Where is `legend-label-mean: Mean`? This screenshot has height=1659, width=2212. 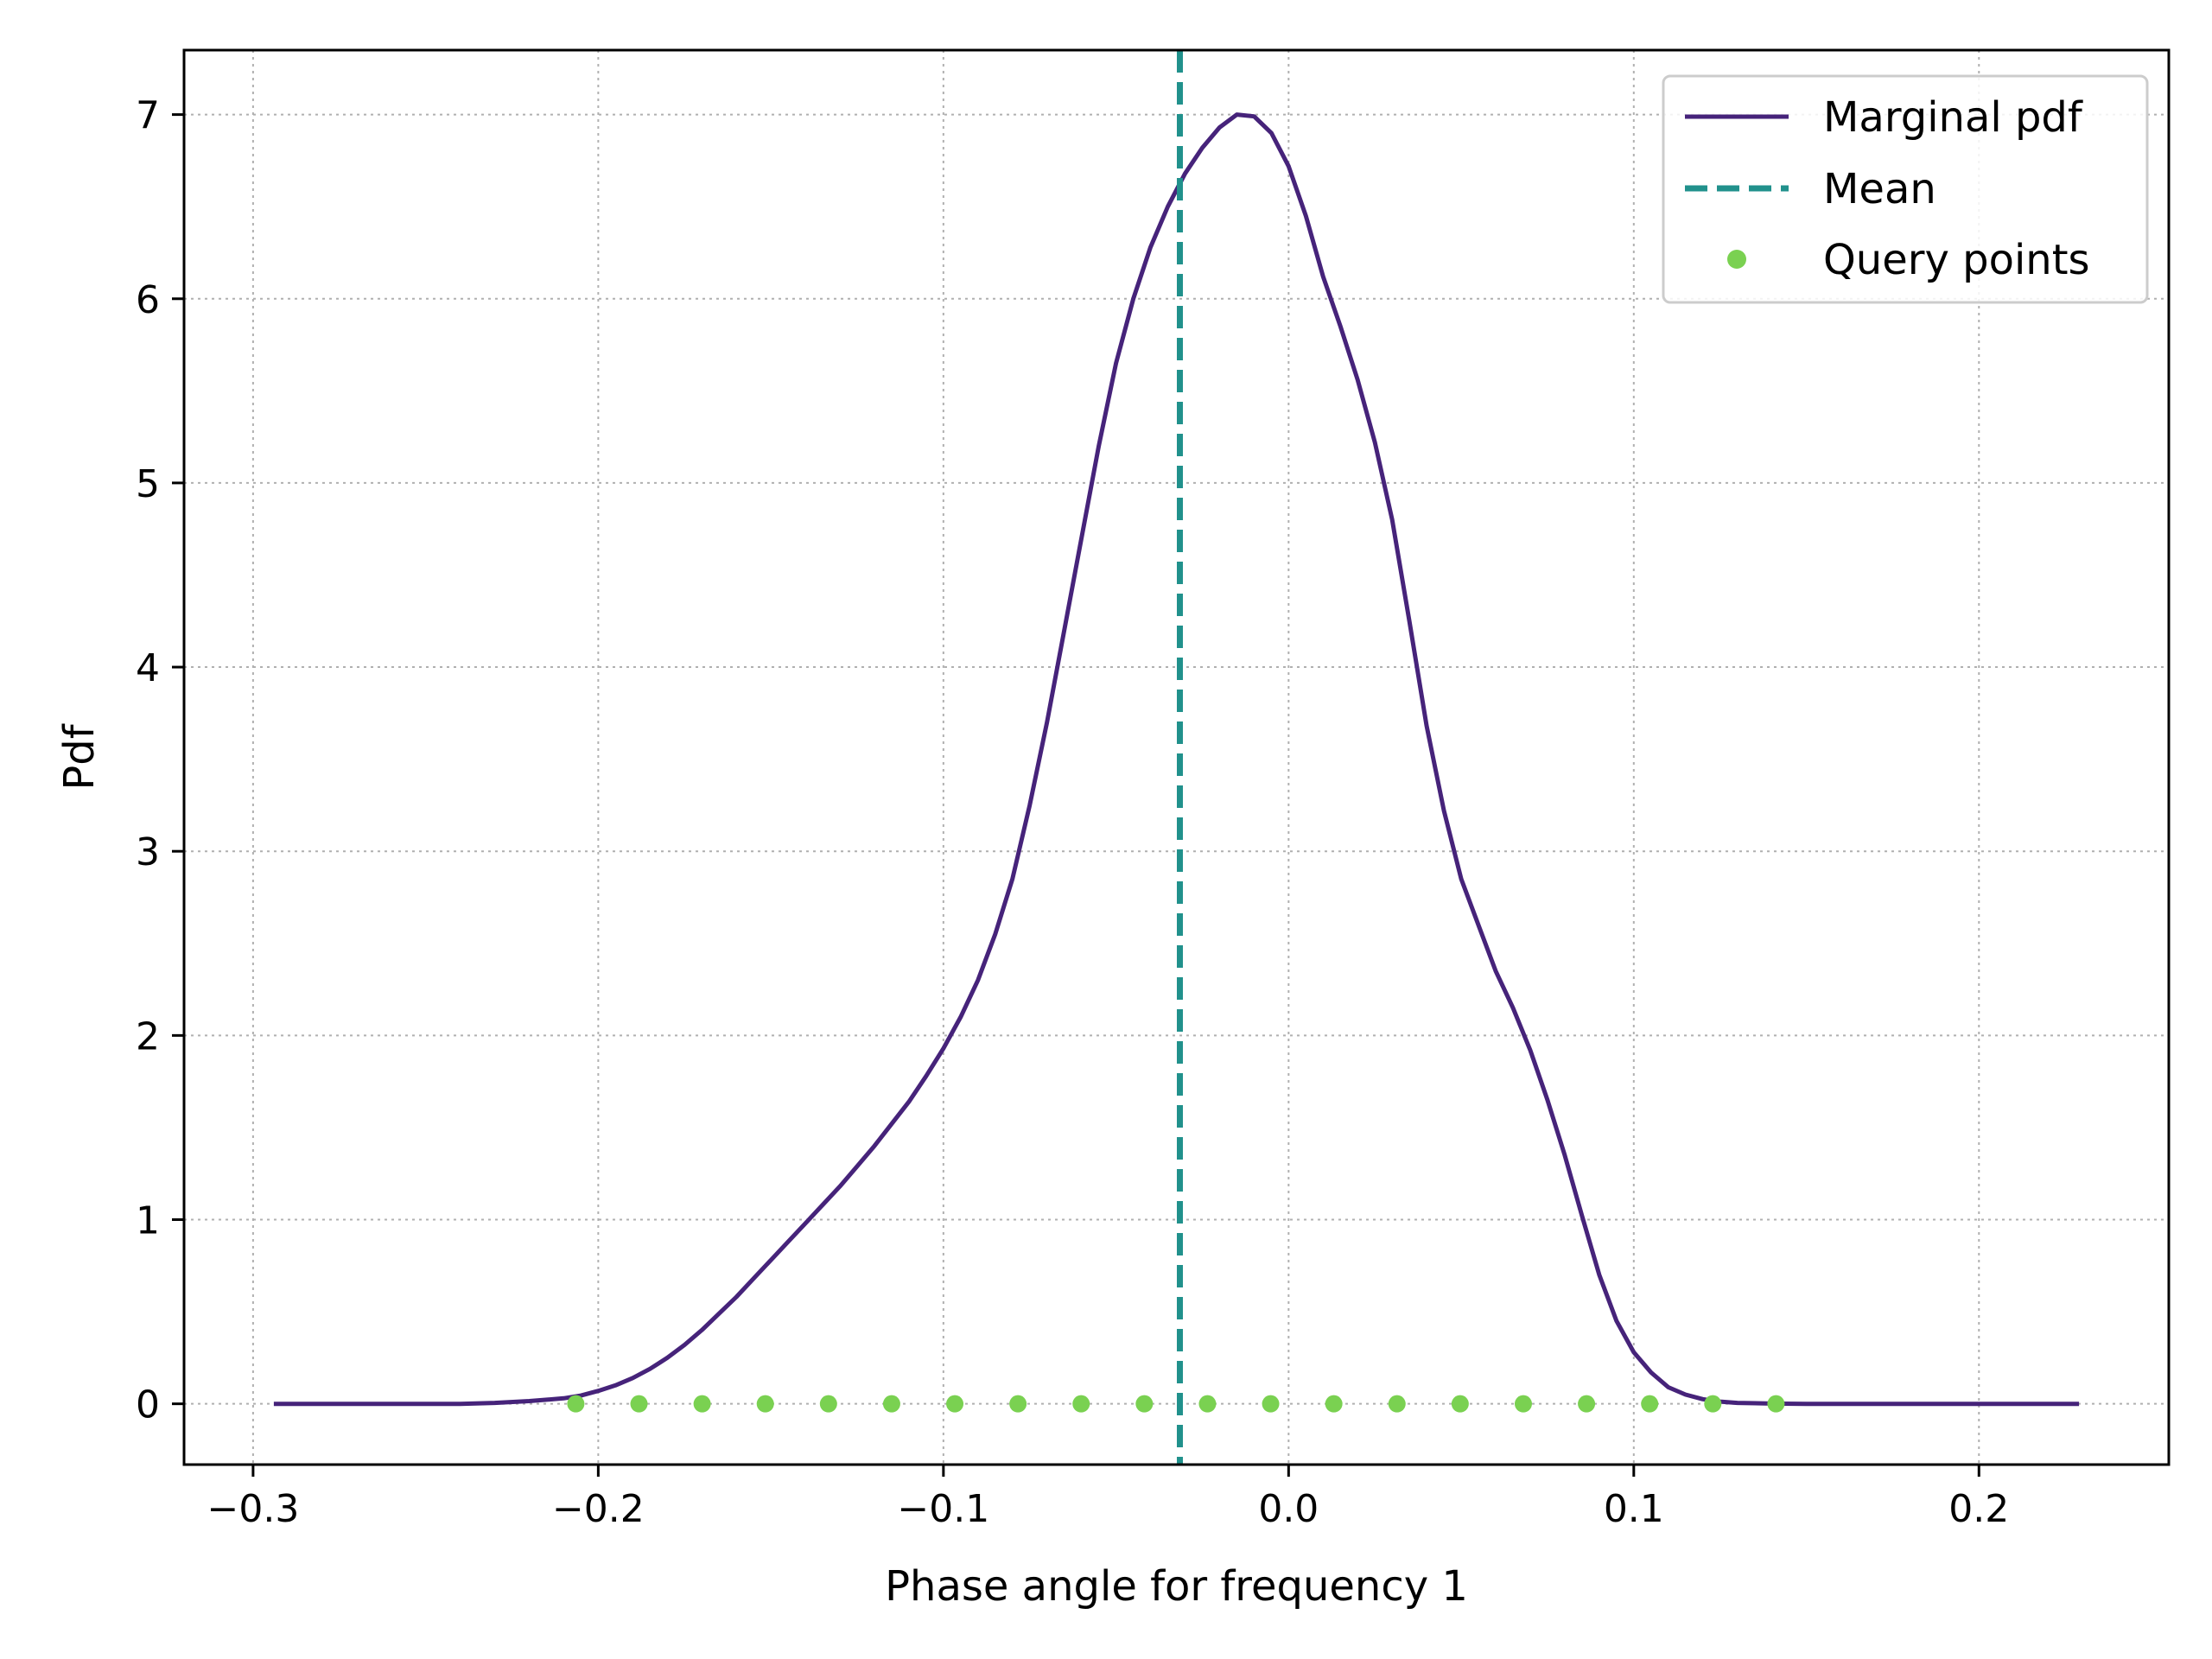
legend-label-mean: Mean is located at coordinates (1879, 189).